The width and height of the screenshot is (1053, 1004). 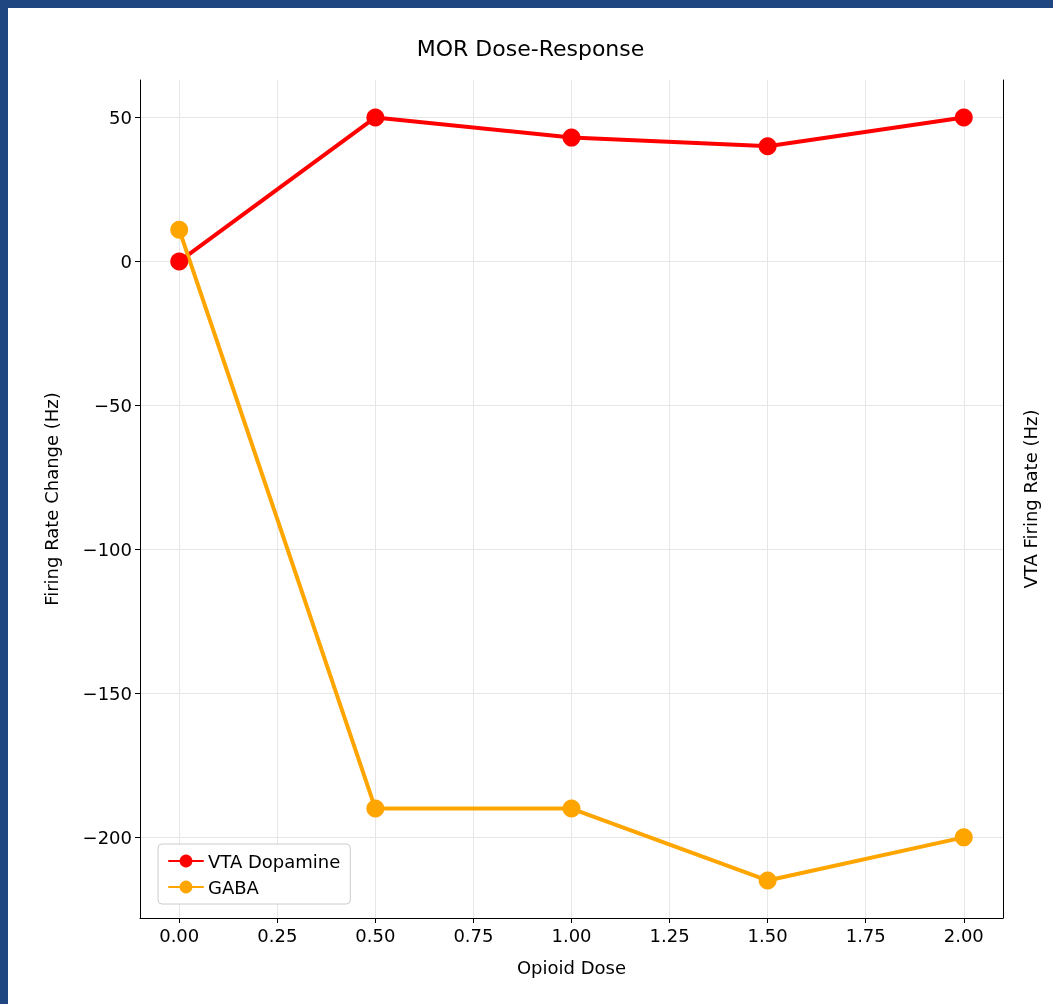 I want to click on x-tick-label: 0.00, so click(x=179, y=935).